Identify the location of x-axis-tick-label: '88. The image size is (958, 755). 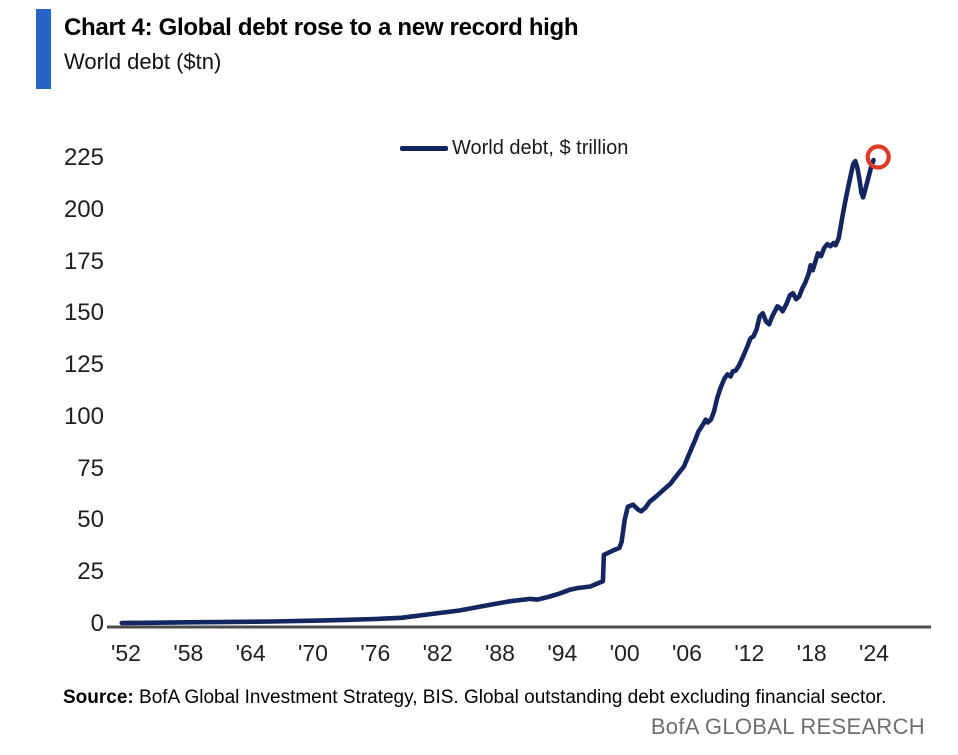
(500, 653).